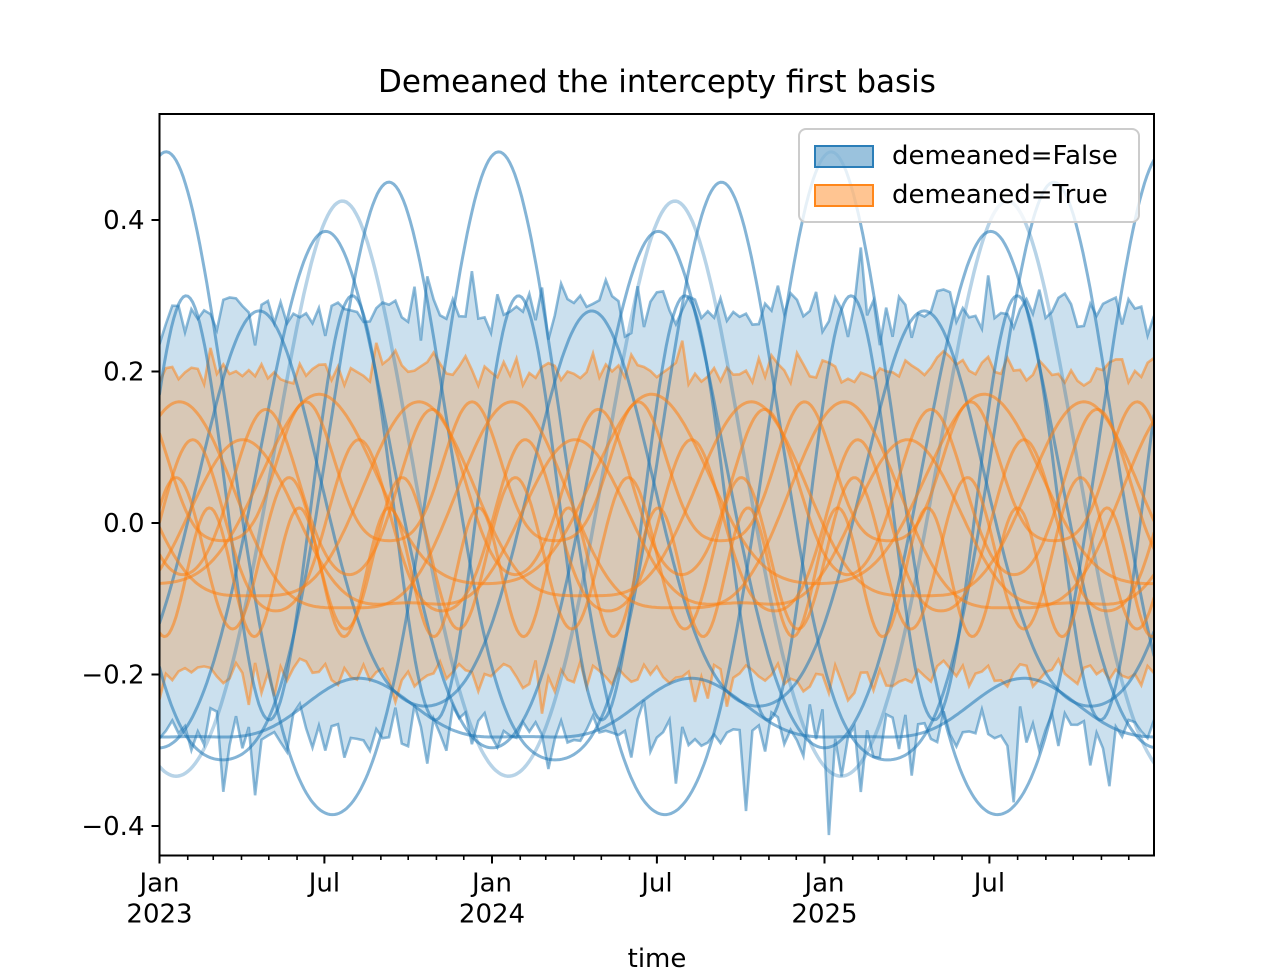 The height and width of the screenshot is (974, 1280). What do you see at coordinates (656, 296) in the screenshot?
I see `band-top-edge-demeaned-false` at bounding box center [656, 296].